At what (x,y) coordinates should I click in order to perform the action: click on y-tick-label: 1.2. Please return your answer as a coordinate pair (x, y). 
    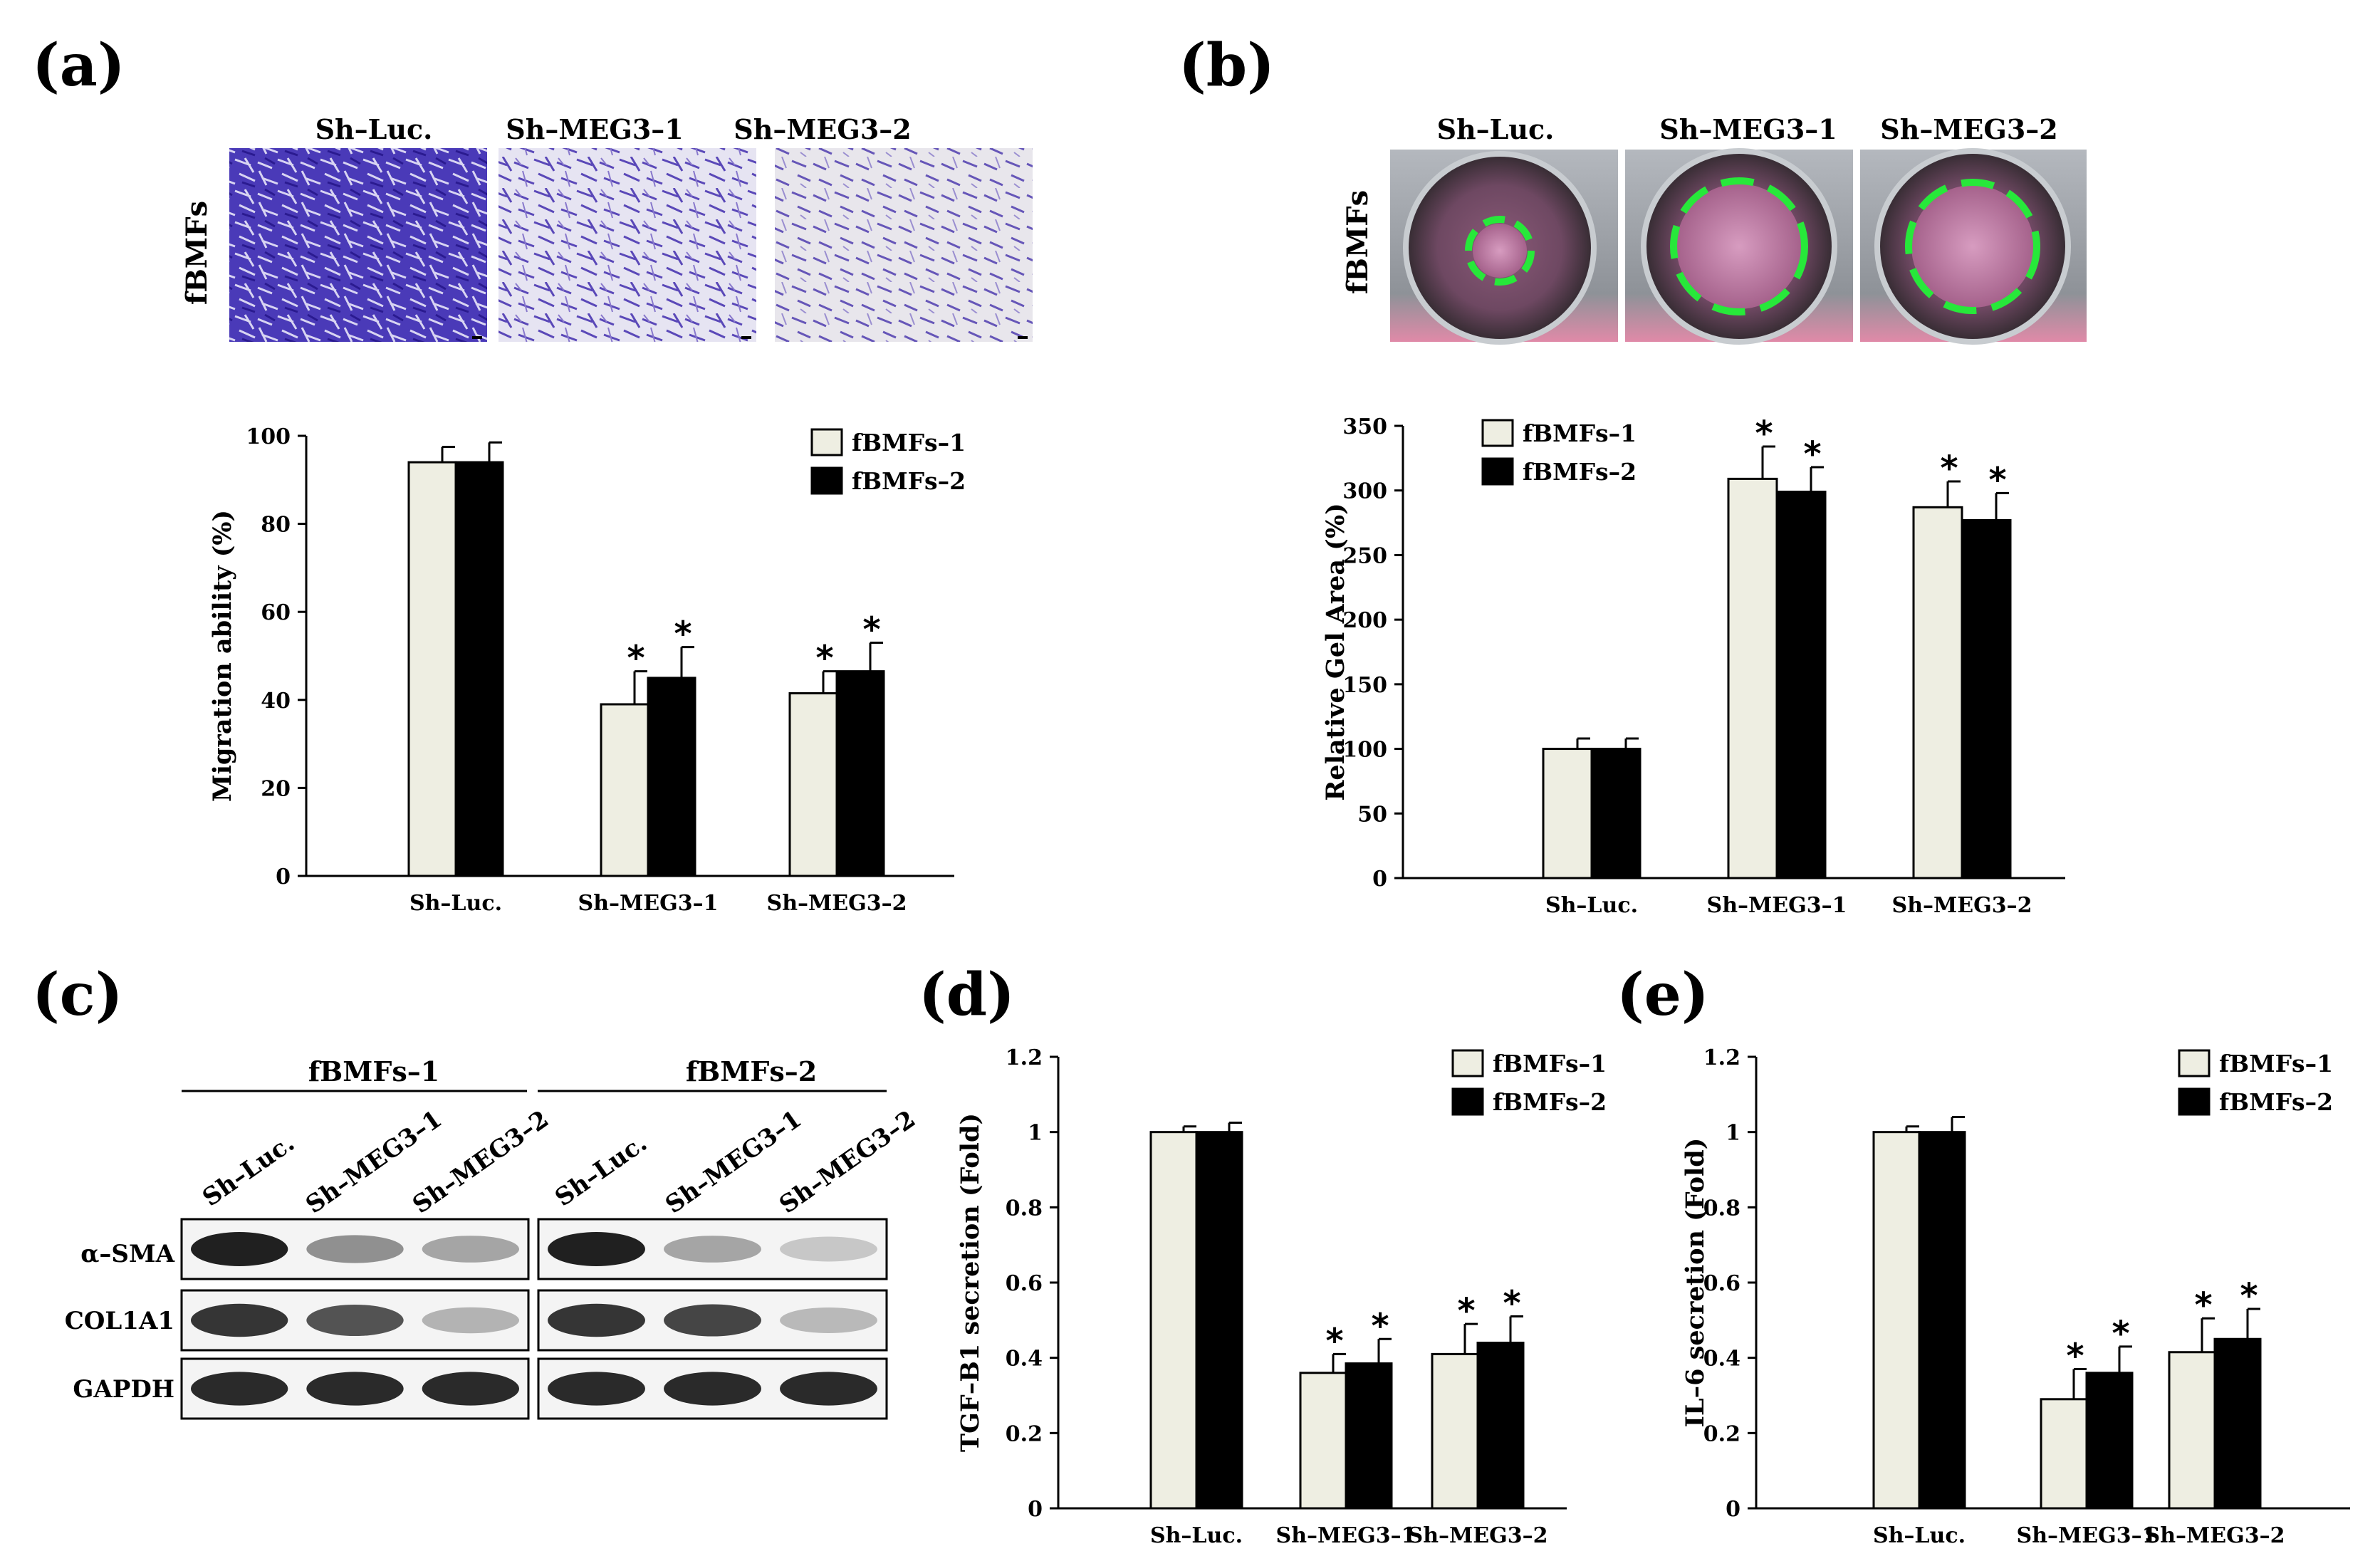
    Looking at the image, I should click on (1024, 1057).